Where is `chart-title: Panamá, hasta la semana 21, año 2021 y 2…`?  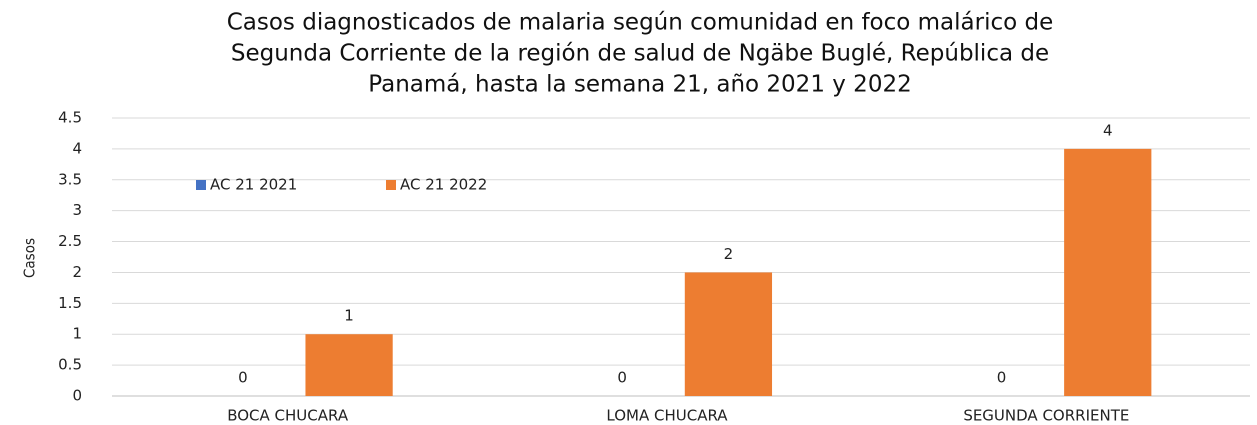
chart-title: Panamá, hasta la semana 21, año 2021 y 2… is located at coordinates (639, 85).